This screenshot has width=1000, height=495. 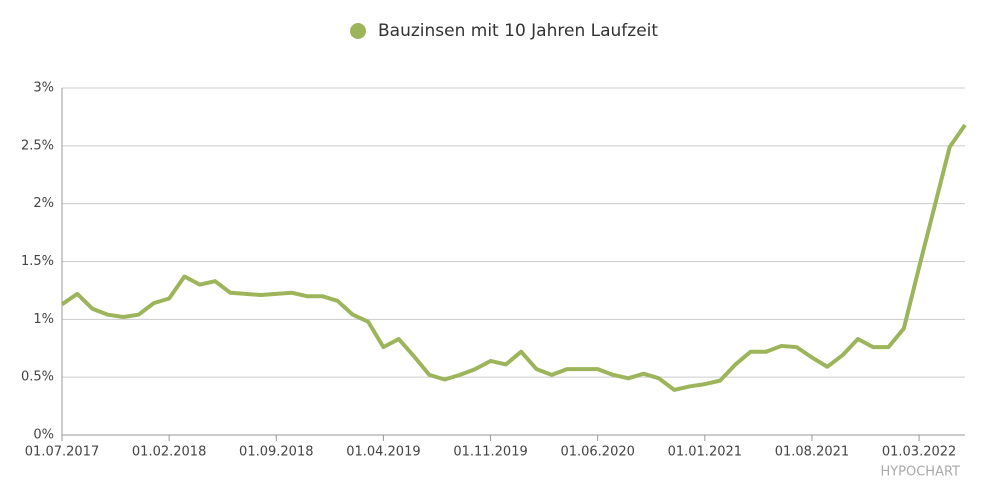 What do you see at coordinates (62, 452) in the screenshot?
I see `x-tick-label: 01.07.2017` at bounding box center [62, 452].